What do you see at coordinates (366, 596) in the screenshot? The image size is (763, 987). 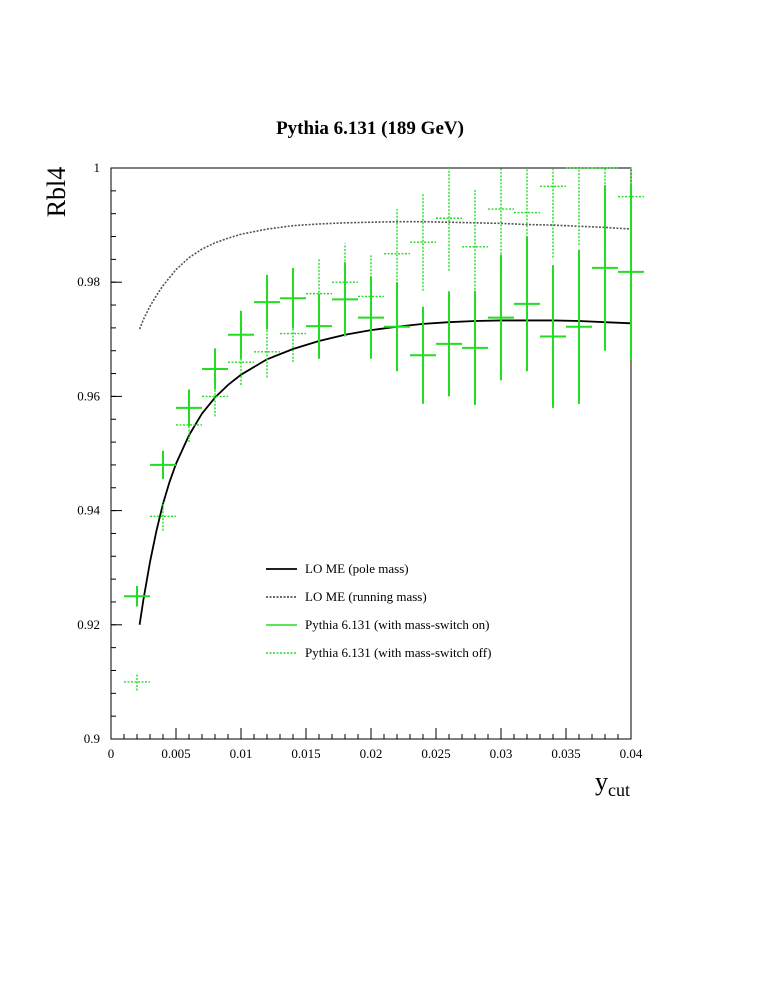 I see `legend-label: LO ME (running mass)` at bounding box center [366, 596].